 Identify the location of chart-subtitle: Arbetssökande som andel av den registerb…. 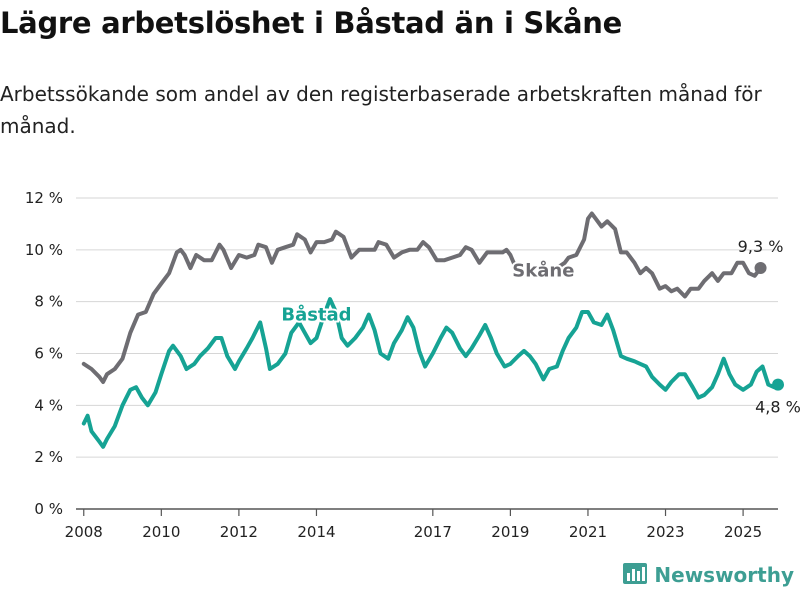
(381, 110).